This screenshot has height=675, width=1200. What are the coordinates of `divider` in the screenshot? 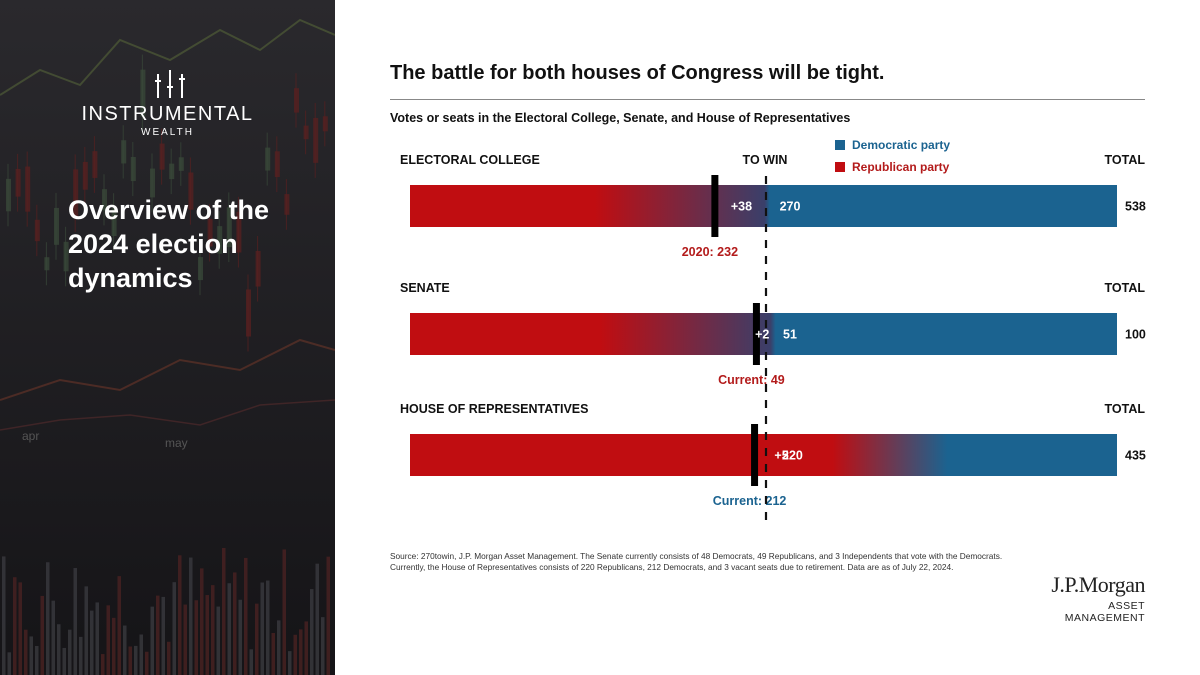 It's located at (767, 99).